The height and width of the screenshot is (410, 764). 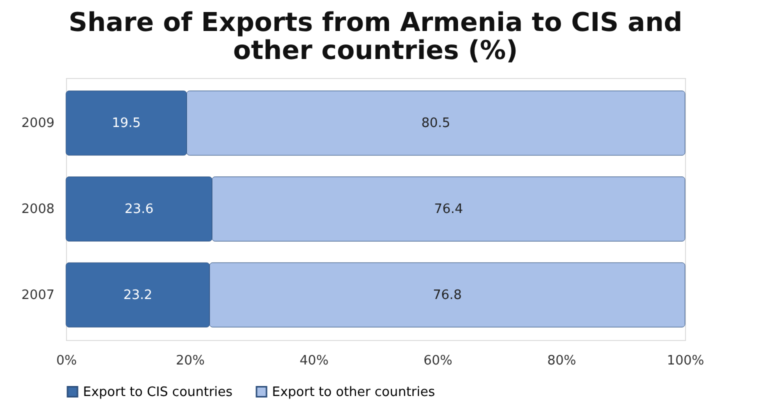 I want to click on y-tick-label: 2008, so click(x=37, y=209).